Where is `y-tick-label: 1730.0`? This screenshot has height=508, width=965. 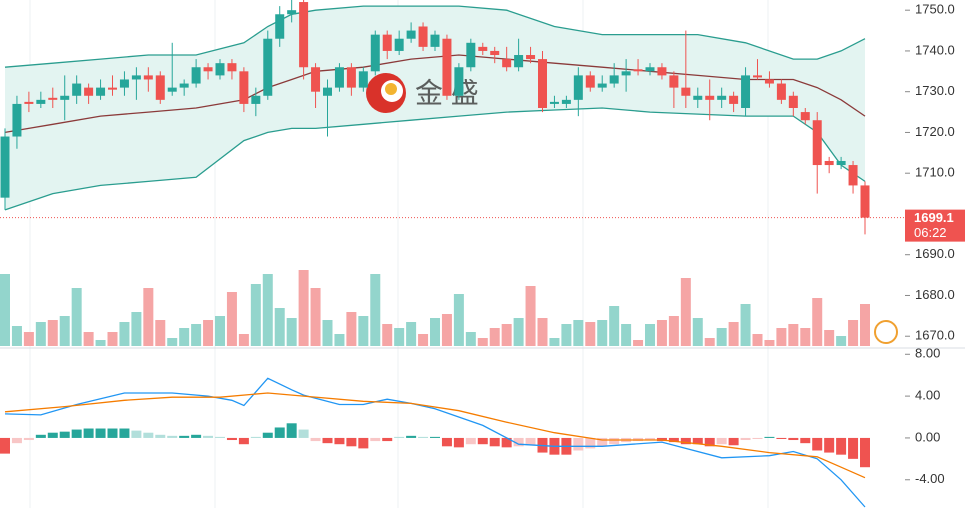 y-tick-label: 1730.0 is located at coordinates (935, 90).